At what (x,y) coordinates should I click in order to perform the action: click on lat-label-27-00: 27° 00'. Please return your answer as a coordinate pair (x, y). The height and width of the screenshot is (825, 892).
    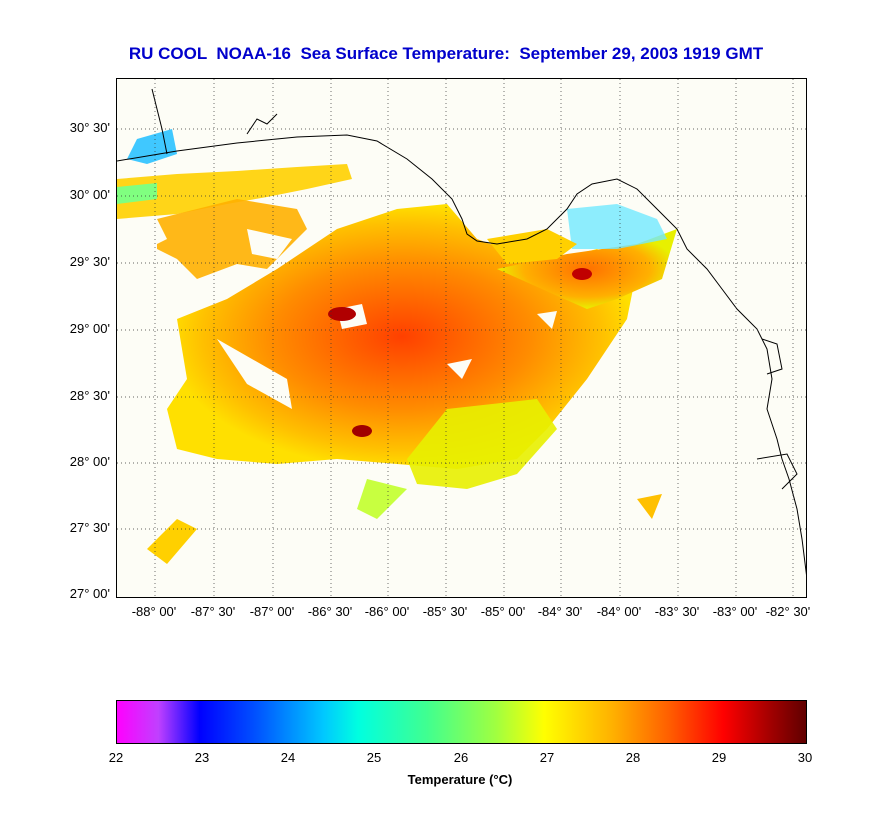
    Looking at the image, I should click on (89, 593).